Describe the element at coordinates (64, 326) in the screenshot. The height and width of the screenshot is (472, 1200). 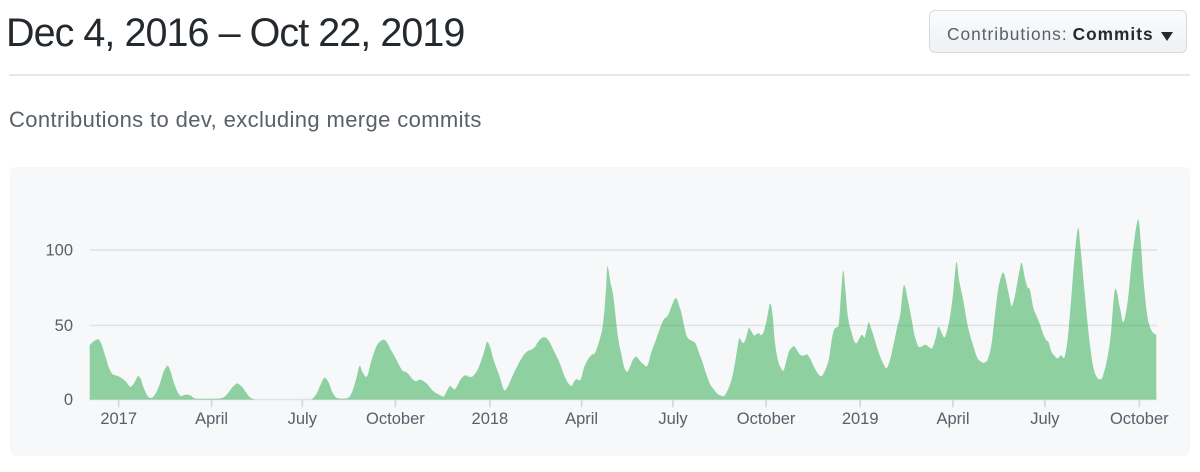
I see `svg-text: 50` at that location.